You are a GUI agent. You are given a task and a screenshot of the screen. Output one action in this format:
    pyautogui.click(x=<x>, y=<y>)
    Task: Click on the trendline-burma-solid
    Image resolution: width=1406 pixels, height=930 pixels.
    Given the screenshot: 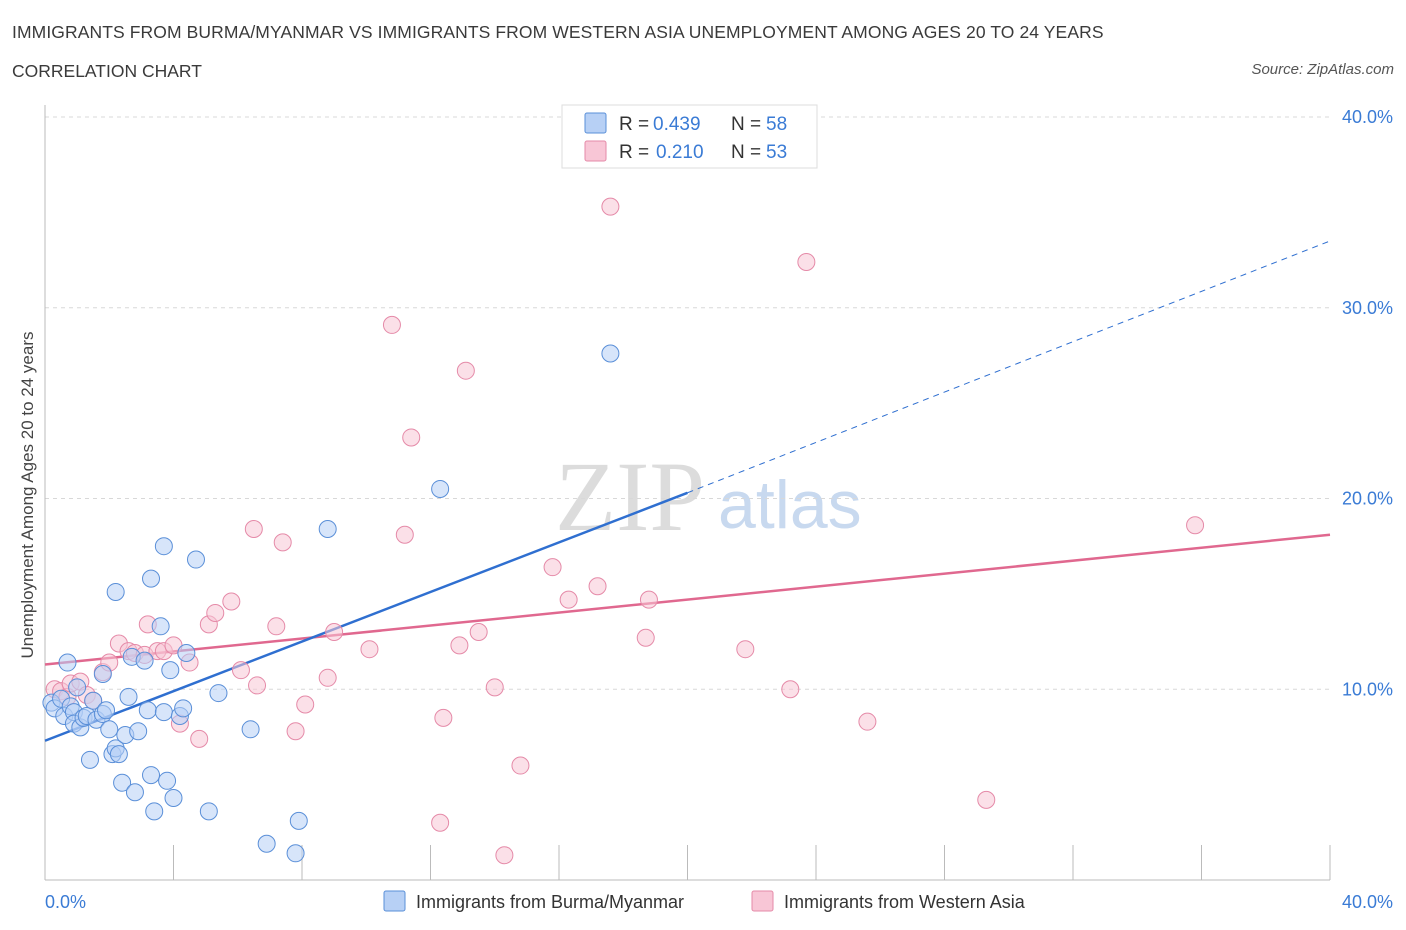 What is the action you would take?
    pyautogui.click(x=366, y=616)
    